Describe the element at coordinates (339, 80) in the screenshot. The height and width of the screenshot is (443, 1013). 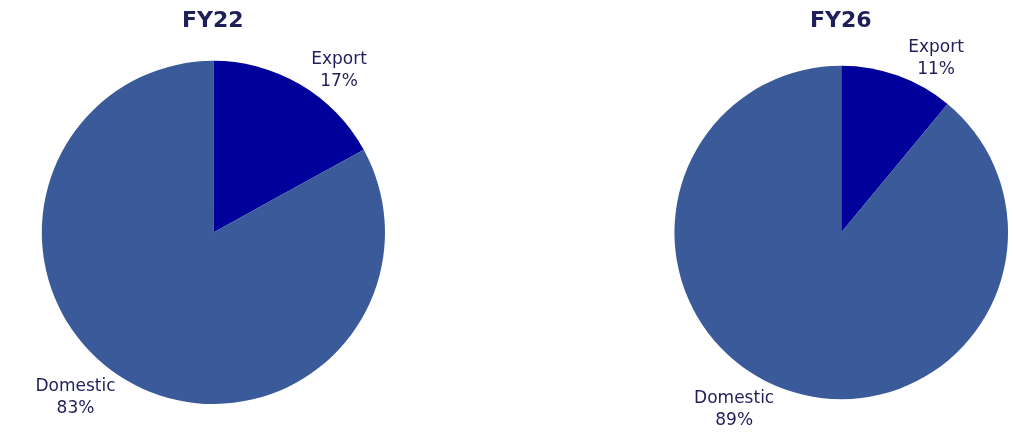
I see `data-label: 17%` at that location.